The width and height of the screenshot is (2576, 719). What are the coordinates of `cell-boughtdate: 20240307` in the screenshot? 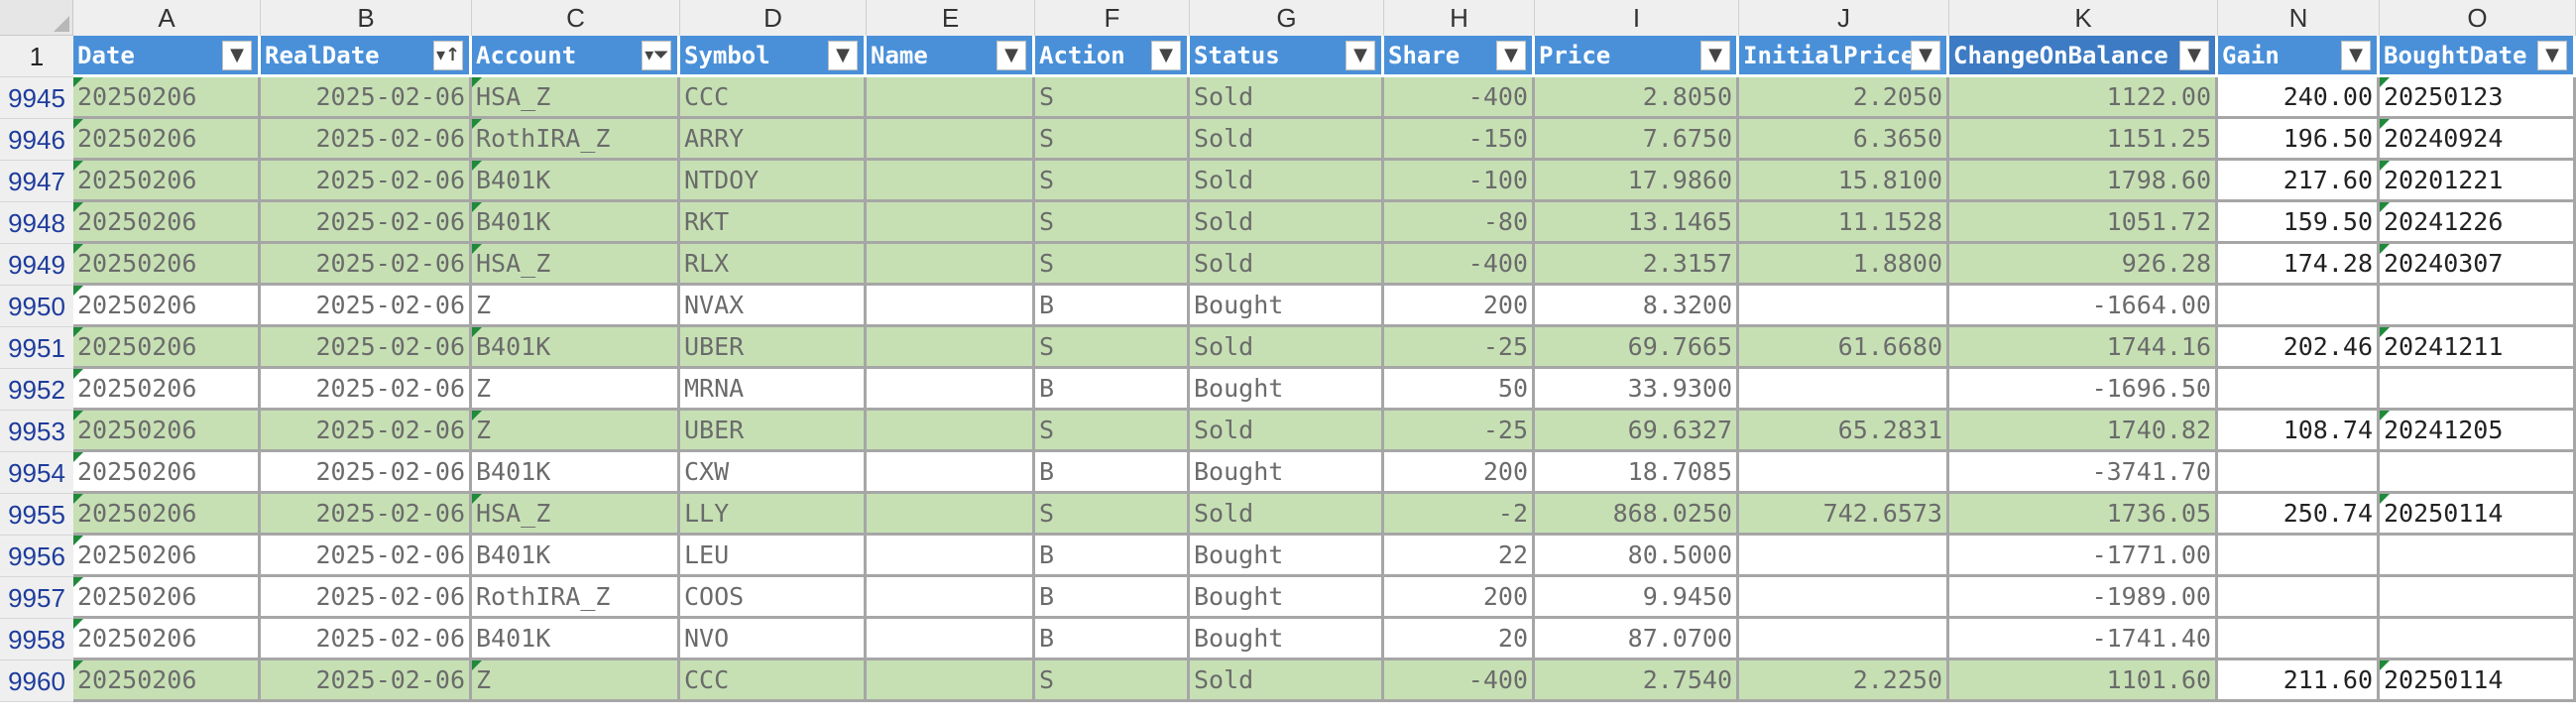 It's located at (2478, 265).